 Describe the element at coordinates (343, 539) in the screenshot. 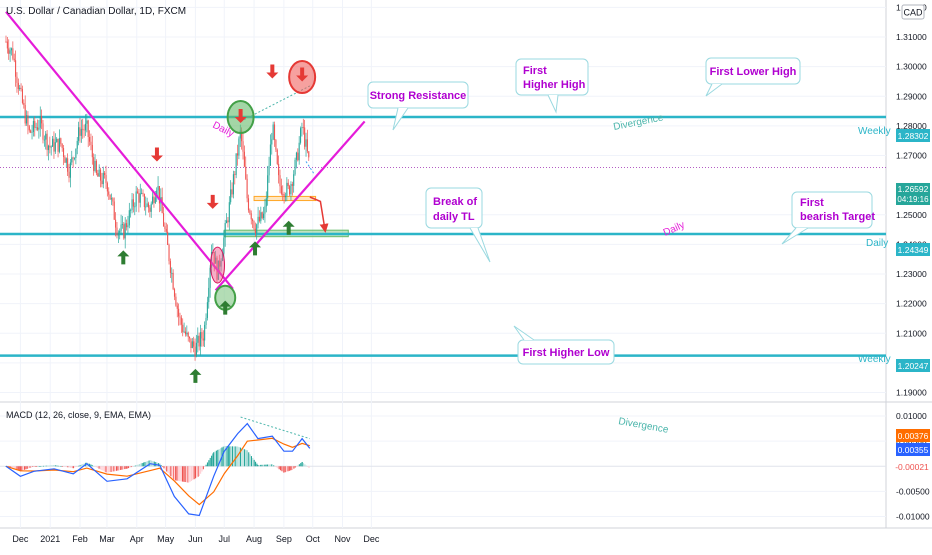

I see `x-tick-label: Nov` at that location.